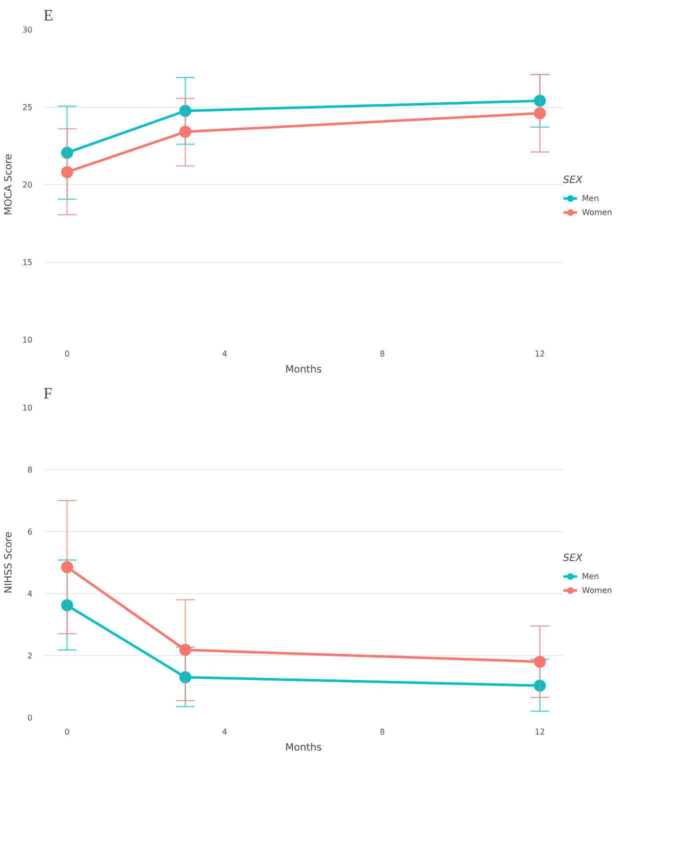 Image resolution: width=677 pixels, height=841 pixels. Describe the element at coordinates (27, 107) in the screenshot. I see `y-tick-label: 25` at that location.